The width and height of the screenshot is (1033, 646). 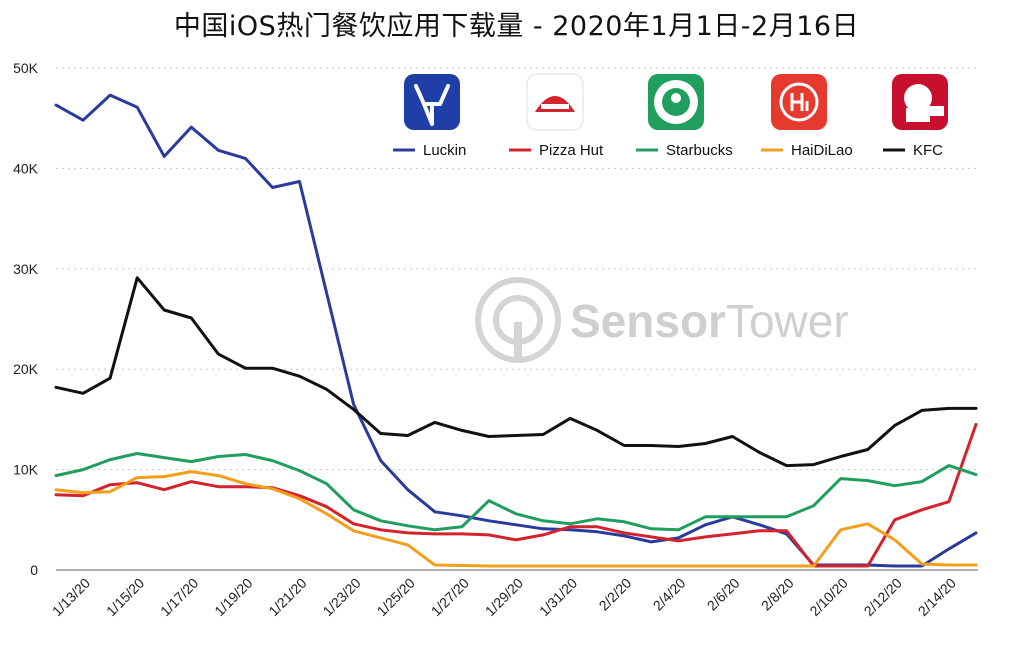 I want to click on x-tick-label: 2/12/20, so click(x=883, y=597).